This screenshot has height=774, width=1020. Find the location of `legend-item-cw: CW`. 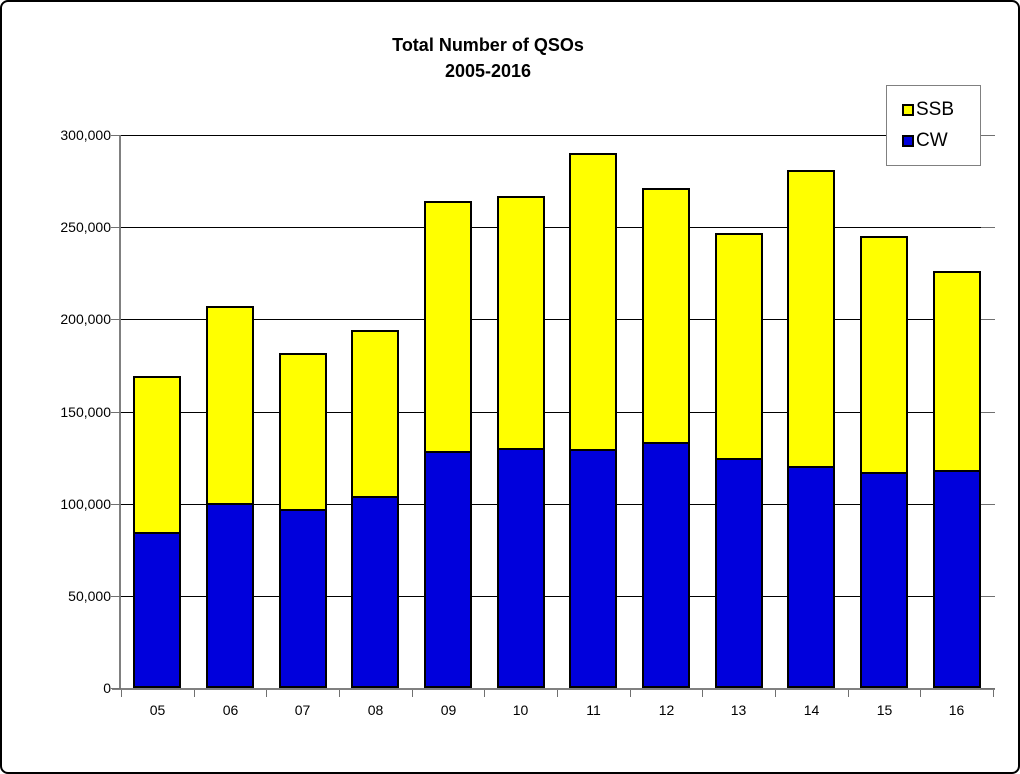

legend-item-cw: CW is located at coordinates (941, 141).